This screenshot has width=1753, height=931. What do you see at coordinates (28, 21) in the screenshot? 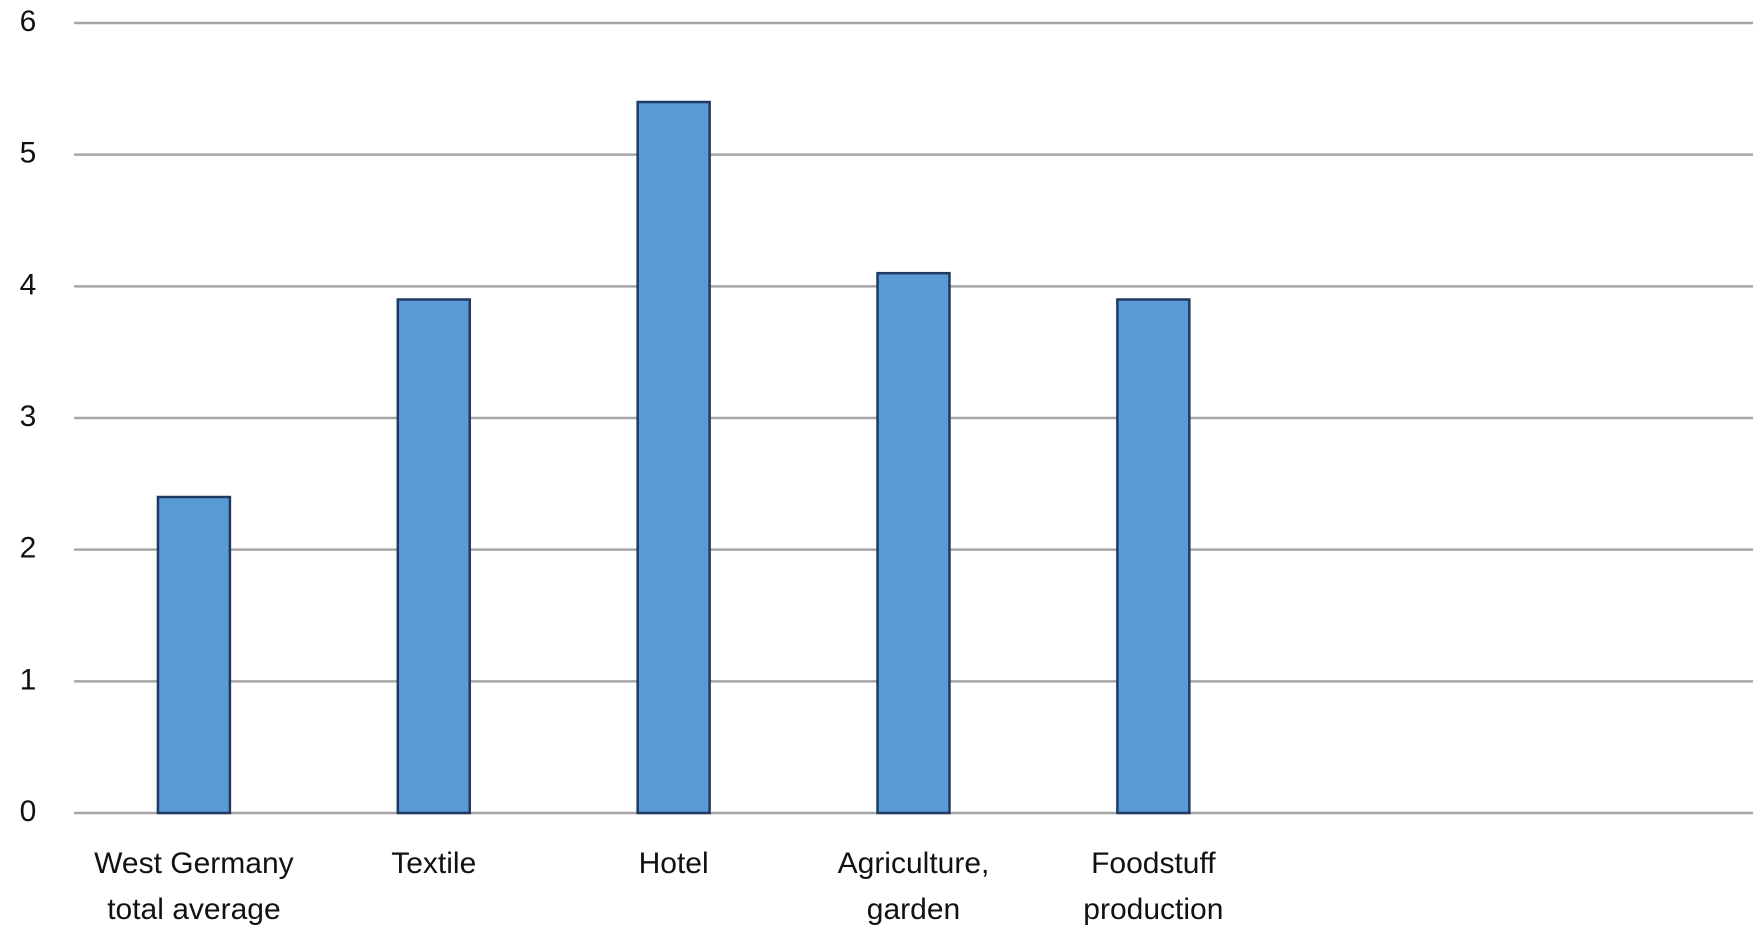
I see `y-tick-label: 6` at bounding box center [28, 21].